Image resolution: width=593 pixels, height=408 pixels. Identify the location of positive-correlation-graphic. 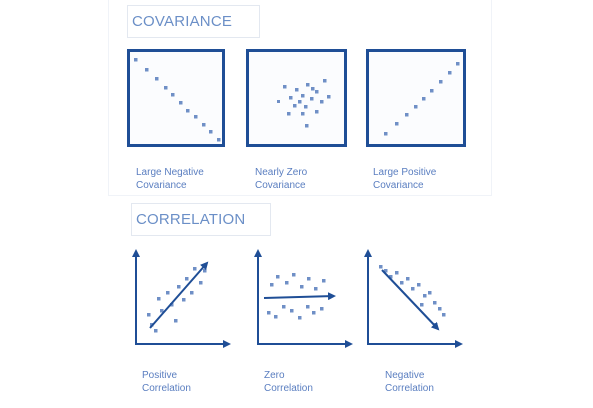
(181, 298).